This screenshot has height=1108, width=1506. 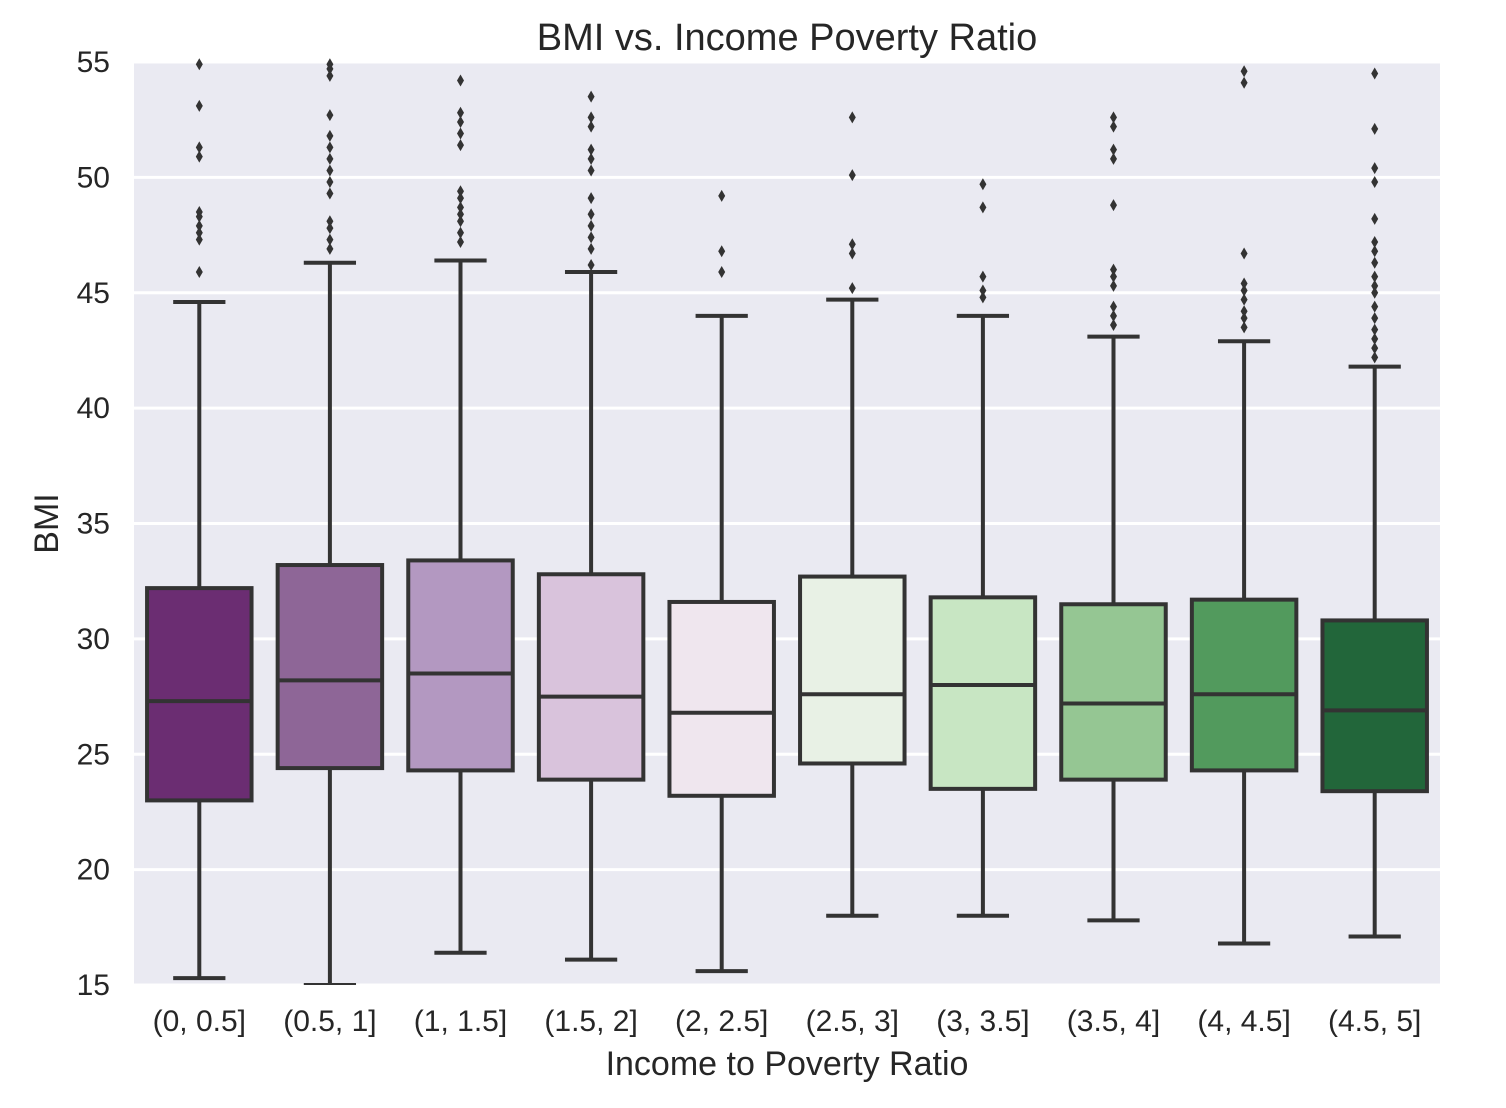 I want to click on x-tick-label: (1, 1.5], so click(x=460, y=1021).